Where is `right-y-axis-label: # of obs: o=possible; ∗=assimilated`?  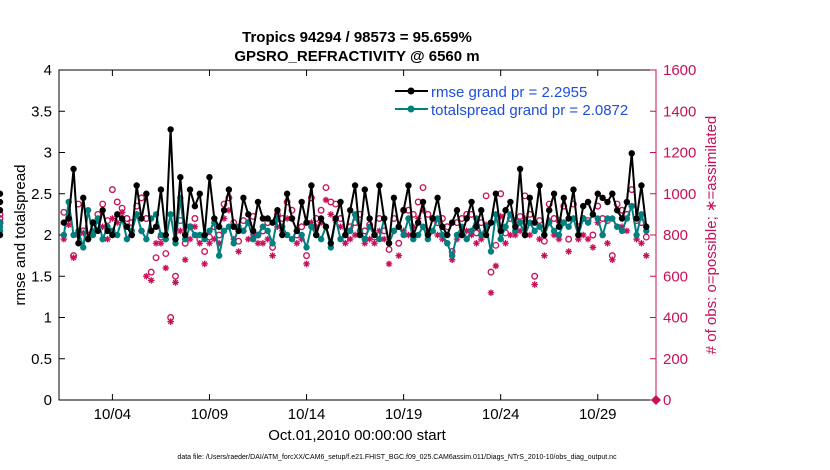
right-y-axis-label: # of obs: o=possible; ∗=assimilated is located at coordinates (711, 235).